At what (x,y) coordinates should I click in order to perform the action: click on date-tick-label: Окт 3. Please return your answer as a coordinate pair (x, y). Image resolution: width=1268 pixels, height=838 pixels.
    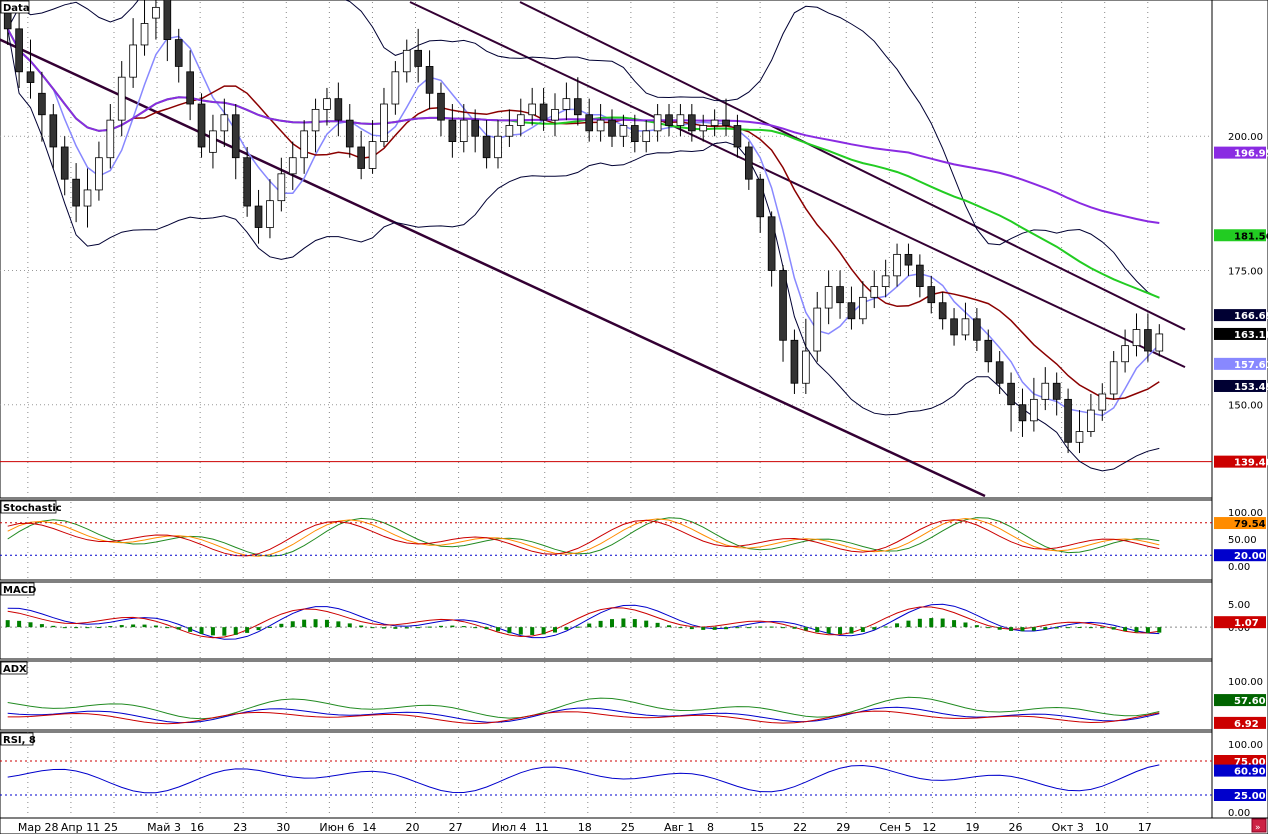
    Looking at the image, I should click on (1068, 827).